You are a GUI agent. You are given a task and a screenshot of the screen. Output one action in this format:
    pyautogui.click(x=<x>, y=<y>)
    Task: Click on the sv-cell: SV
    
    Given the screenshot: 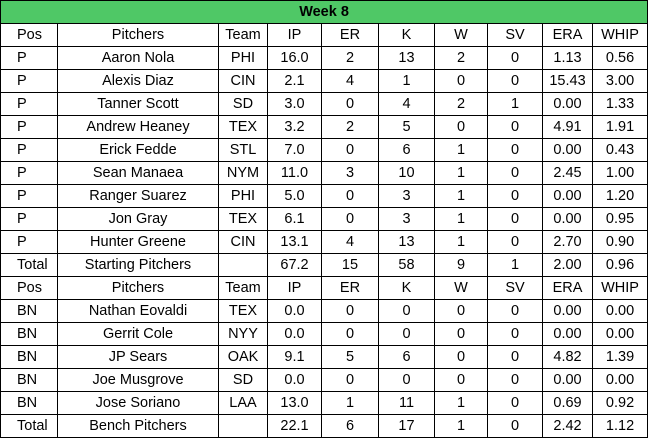 What is the action you would take?
    pyautogui.click(x=515, y=288)
    